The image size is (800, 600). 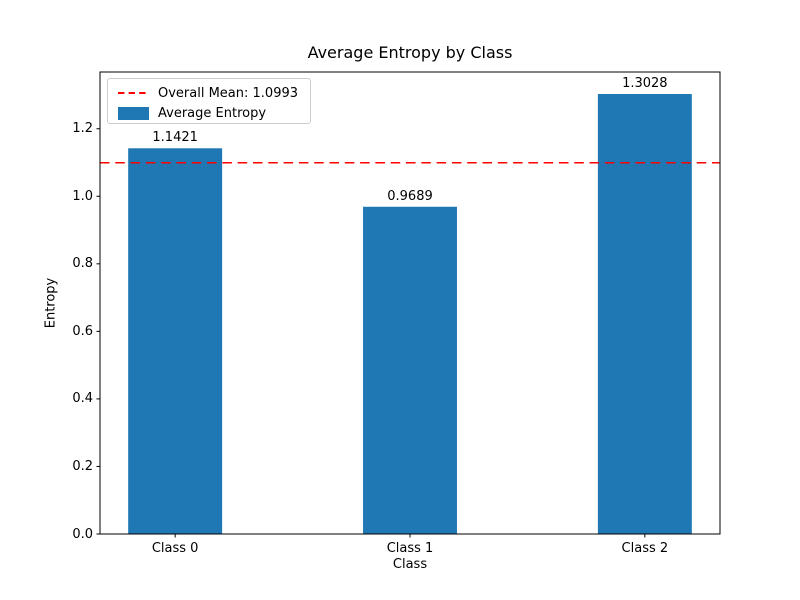 What do you see at coordinates (82, 331) in the screenshot?
I see `y-tick-label-3: 0.6` at bounding box center [82, 331].